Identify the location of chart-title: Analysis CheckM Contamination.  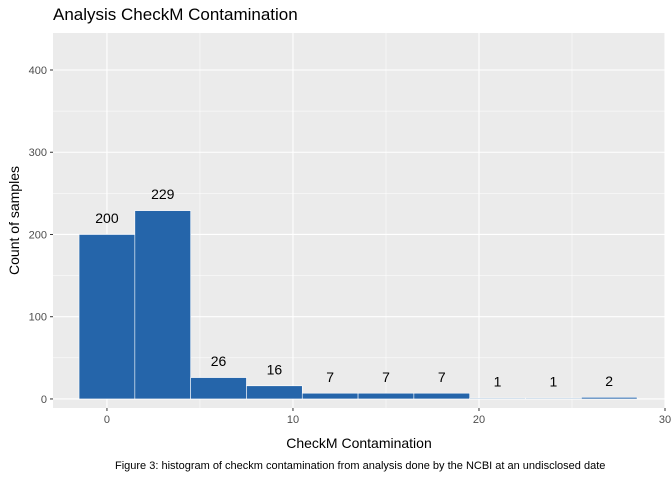
(175, 14).